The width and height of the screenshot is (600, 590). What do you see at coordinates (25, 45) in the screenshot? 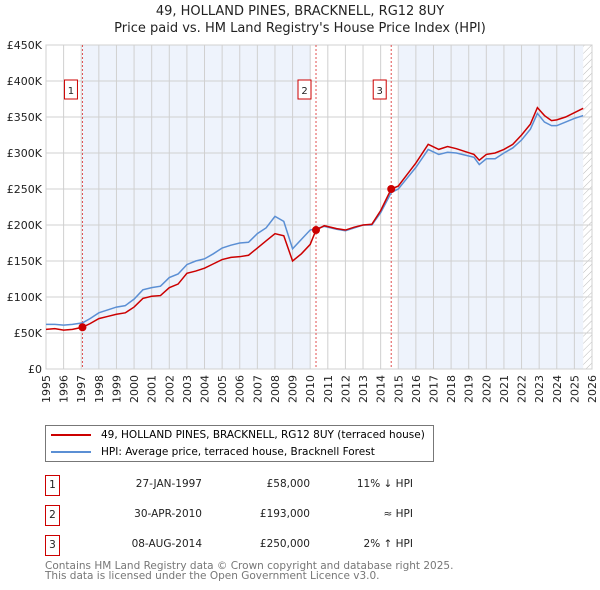
I see `y-tick-label: £450K` at bounding box center [25, 45].